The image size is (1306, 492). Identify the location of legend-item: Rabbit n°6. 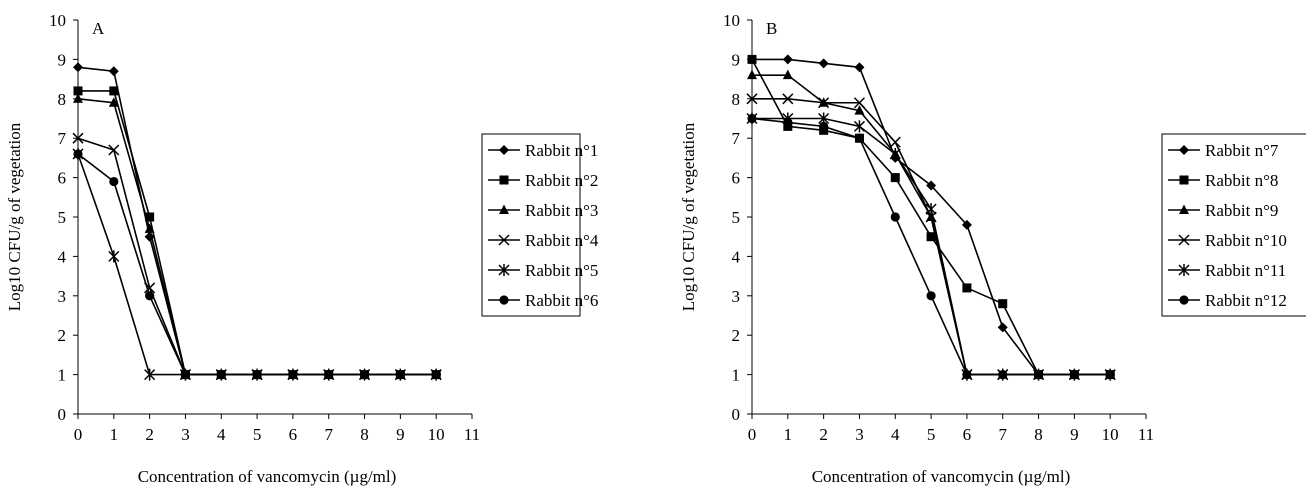
(543, 300).